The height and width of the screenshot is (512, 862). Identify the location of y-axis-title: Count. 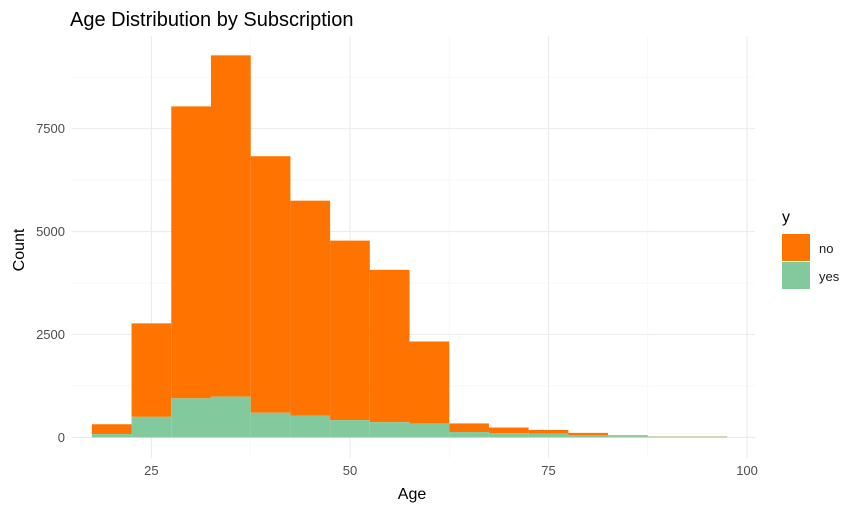
(19, 249).